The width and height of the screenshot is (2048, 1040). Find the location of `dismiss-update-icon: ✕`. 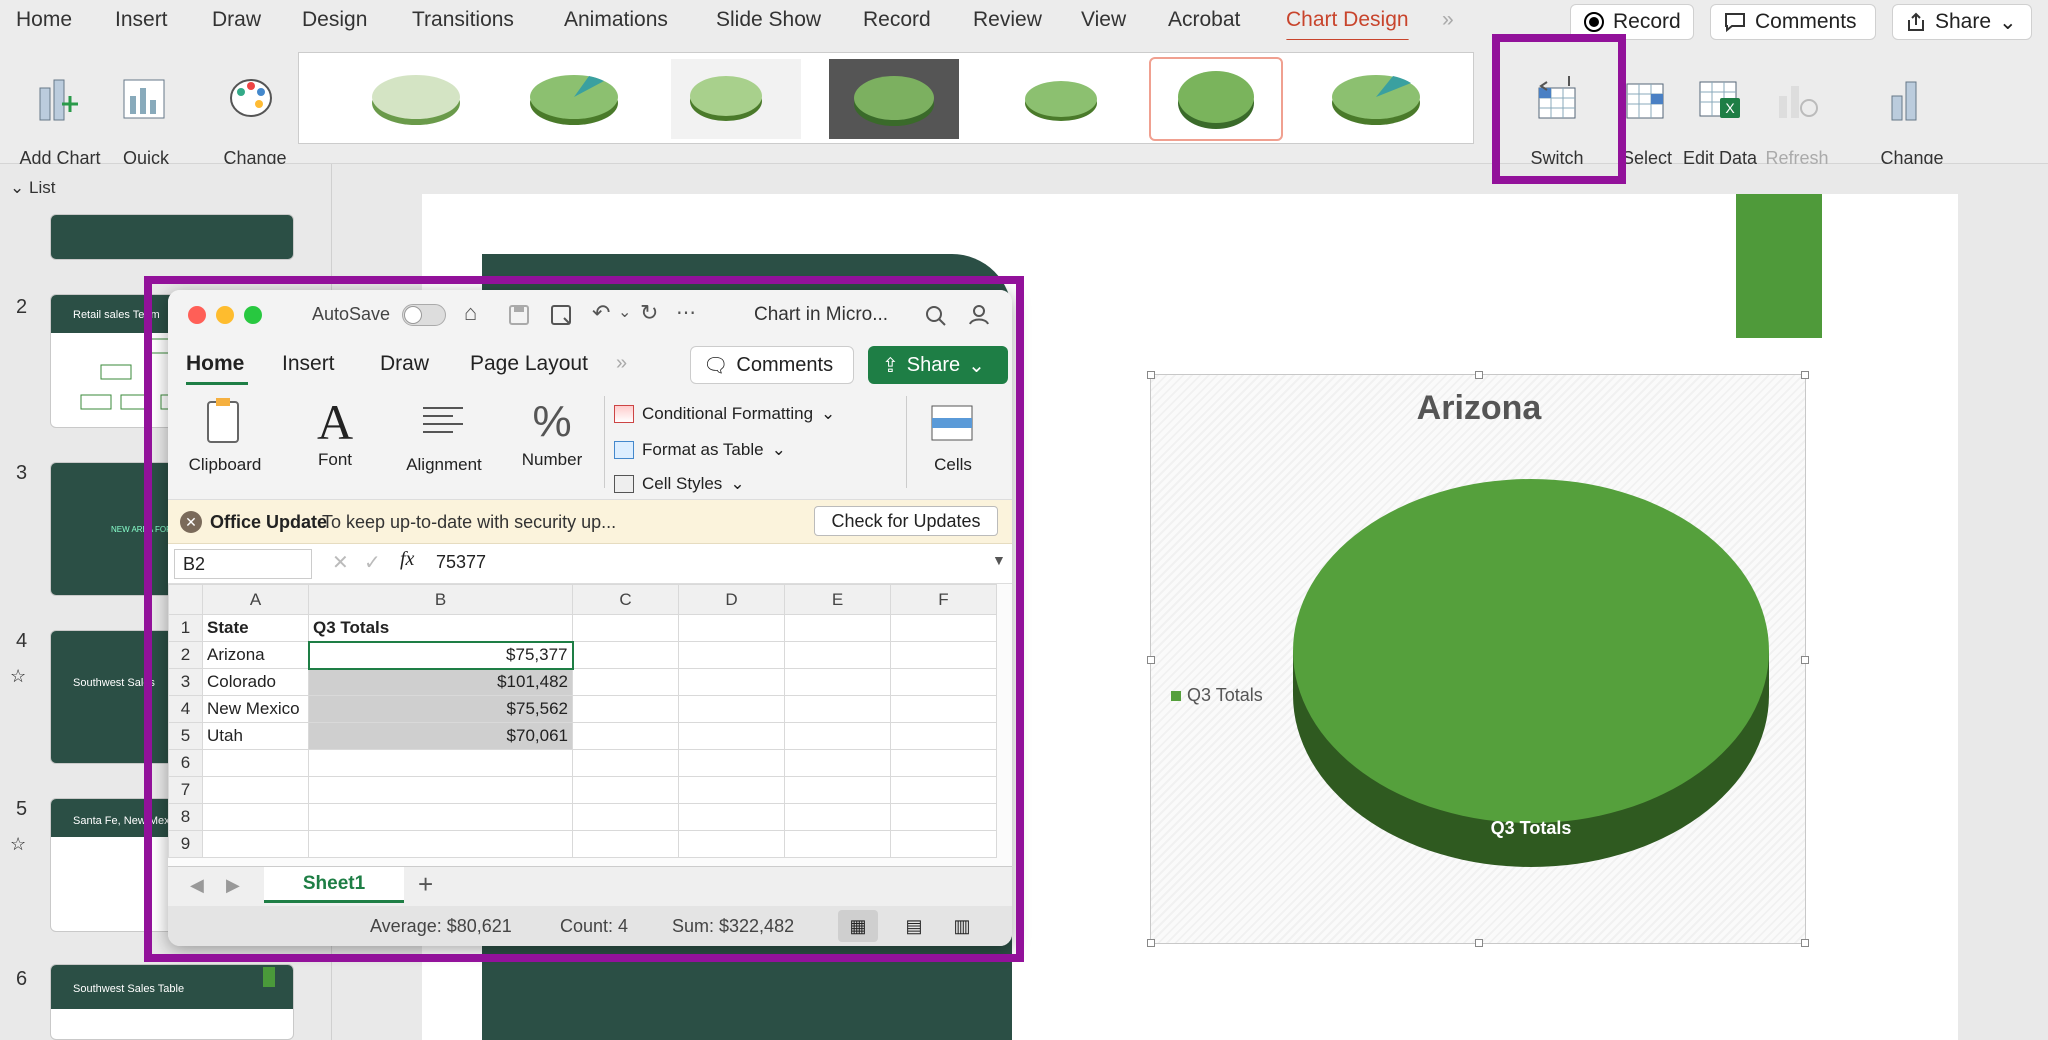

dismiss-update-icon: ✕ is located at coordinates (191, 522).